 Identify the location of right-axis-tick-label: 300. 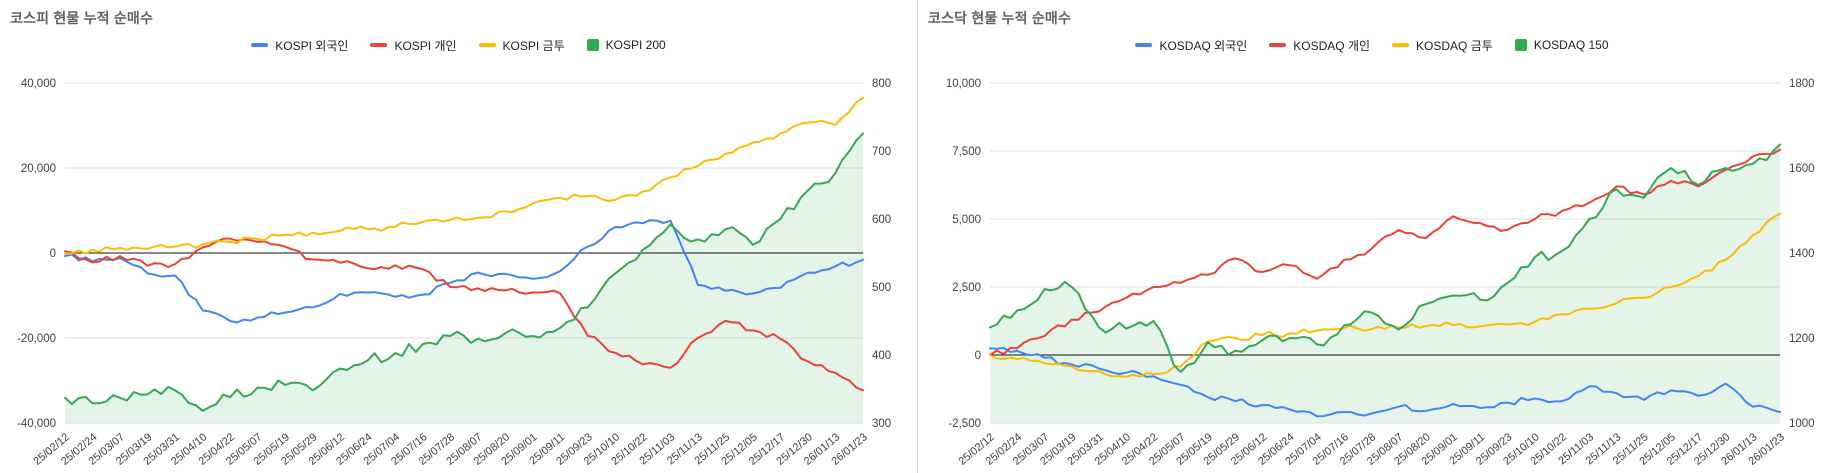
(881, 424).